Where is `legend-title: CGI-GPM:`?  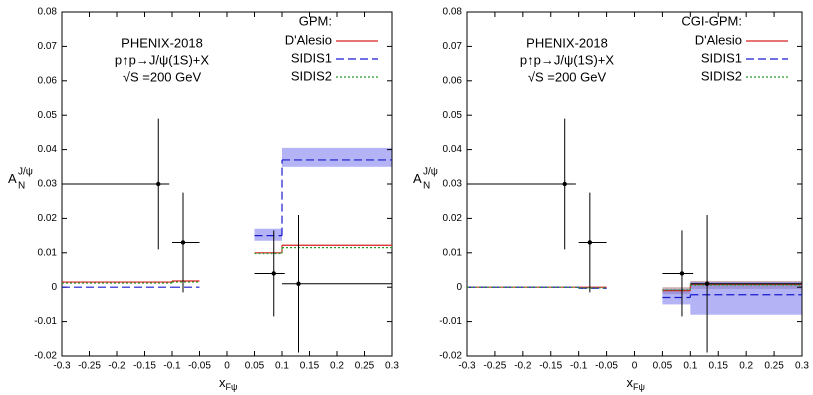 legend-title: CGI-GPM: is located at coordinates (711, 20).